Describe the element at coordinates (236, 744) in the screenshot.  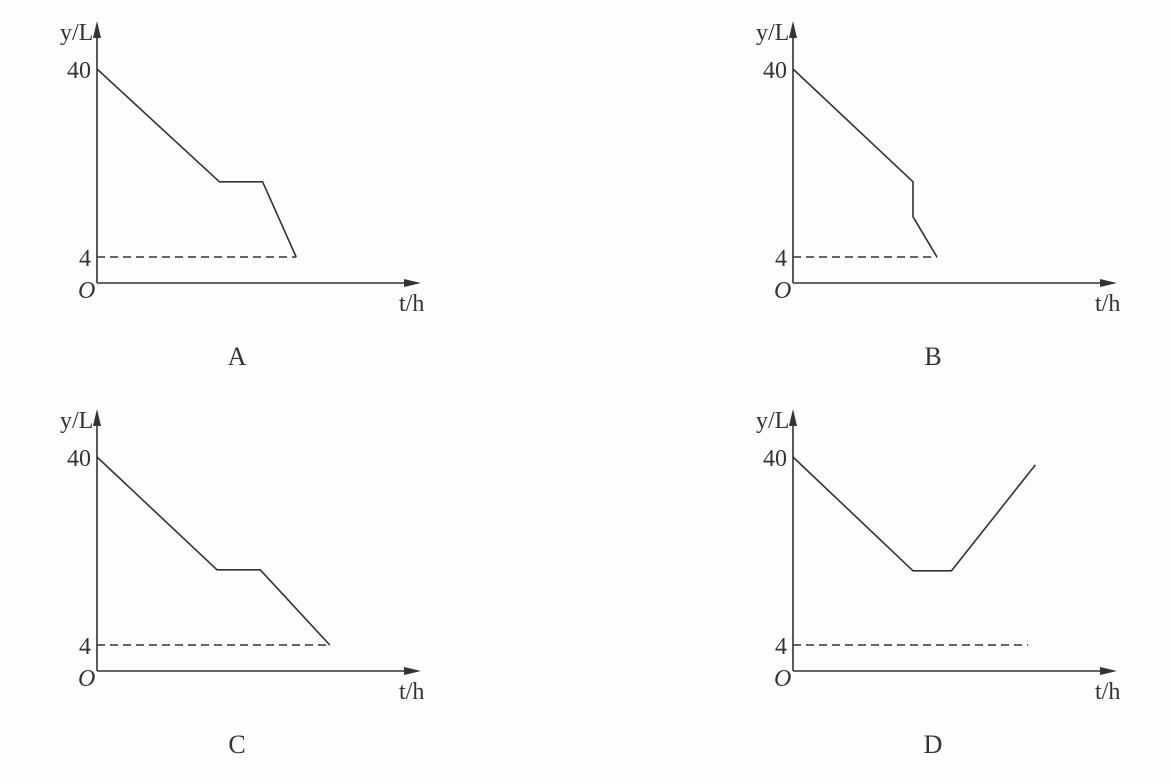
I see `panel-label: C` at that location.